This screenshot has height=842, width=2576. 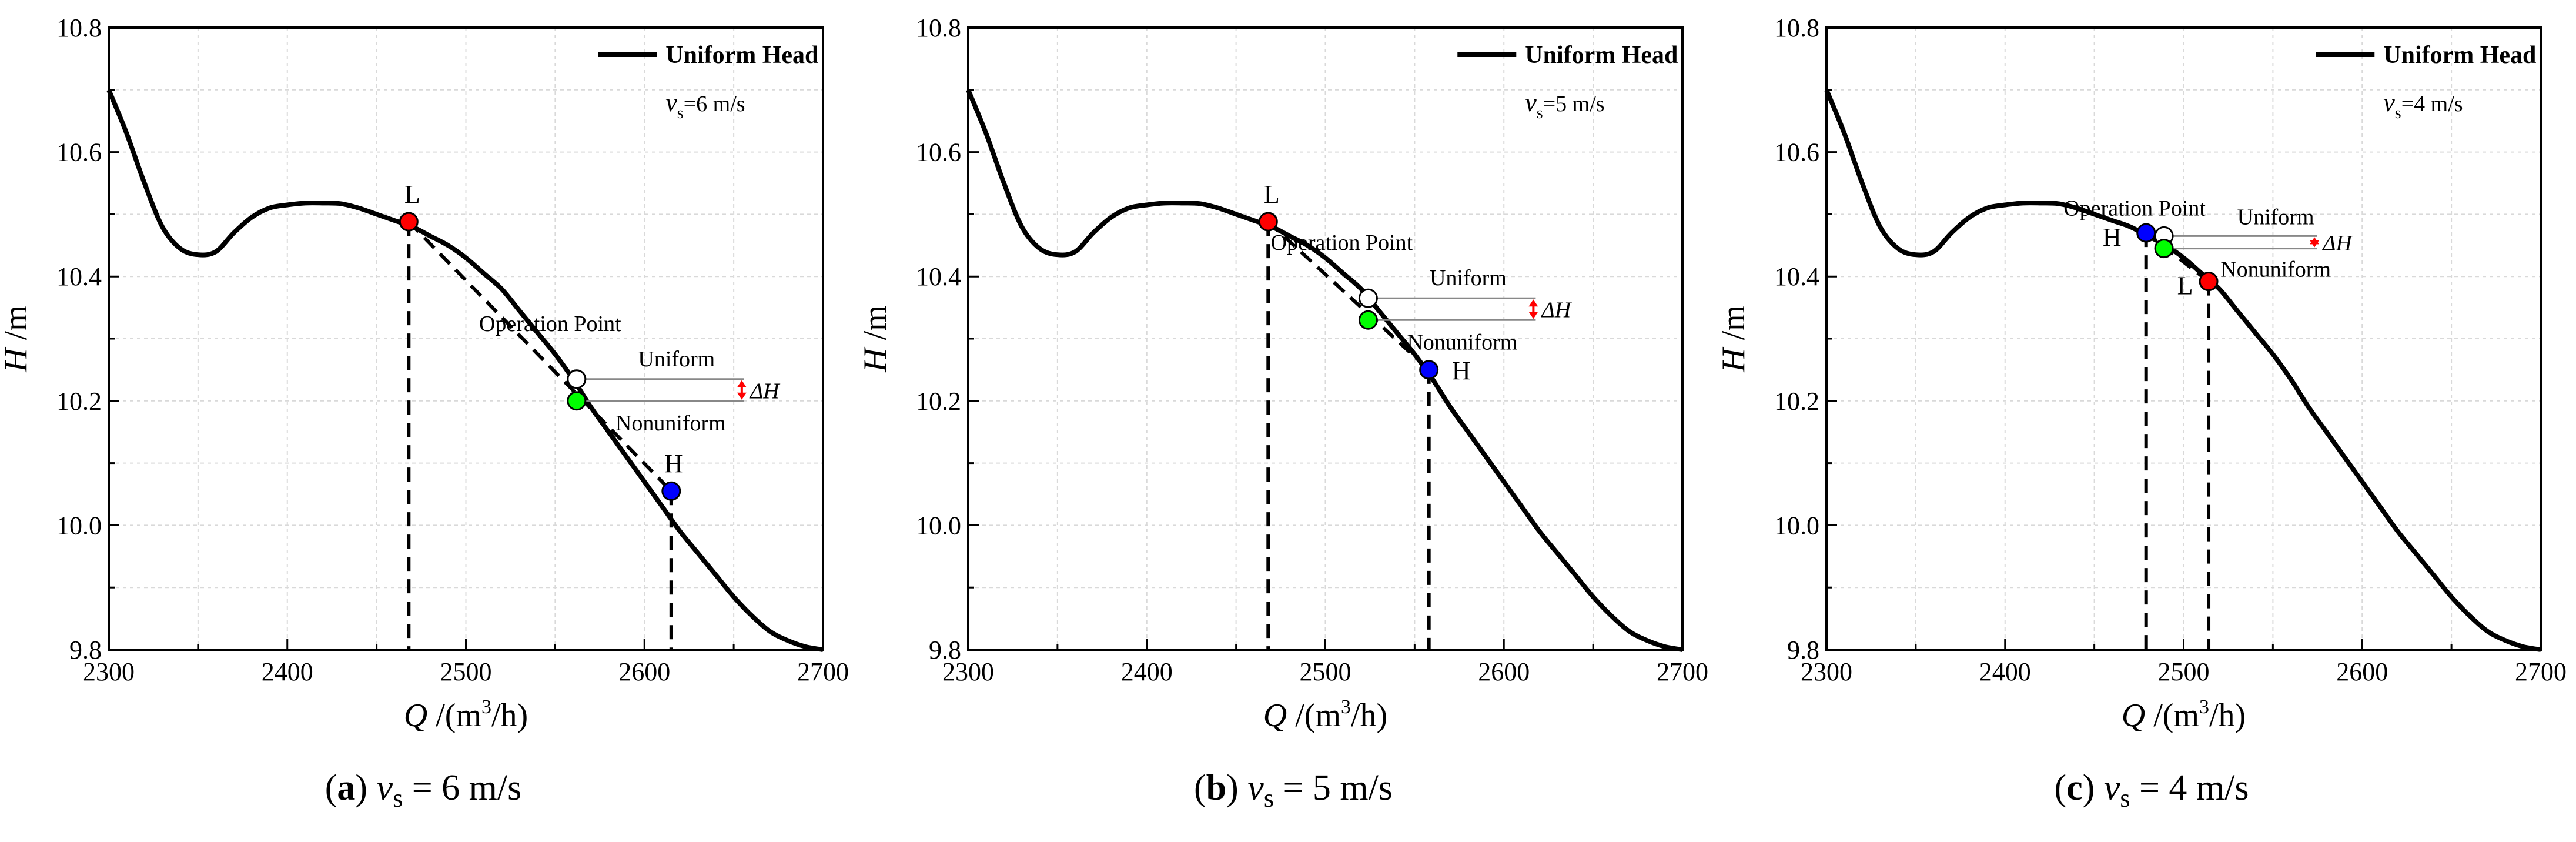 What do you see at coordinates (2432, 104) in the screenshot?
I see `speed-label-value: =4 m/s` at bounding box center [2432, 104].